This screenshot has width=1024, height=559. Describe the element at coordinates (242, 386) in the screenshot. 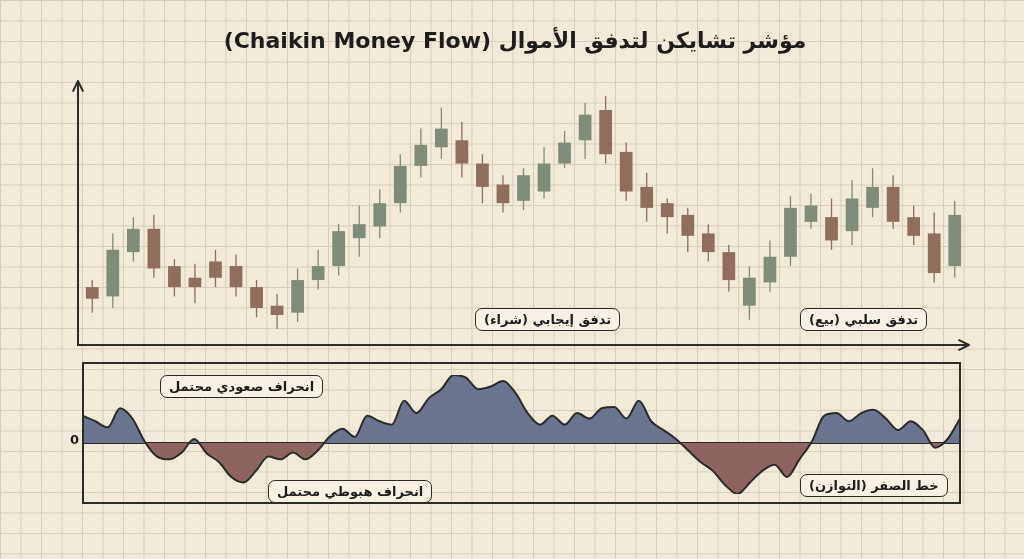

I see `annotation: انحراف صعودي محتمل` at that location.